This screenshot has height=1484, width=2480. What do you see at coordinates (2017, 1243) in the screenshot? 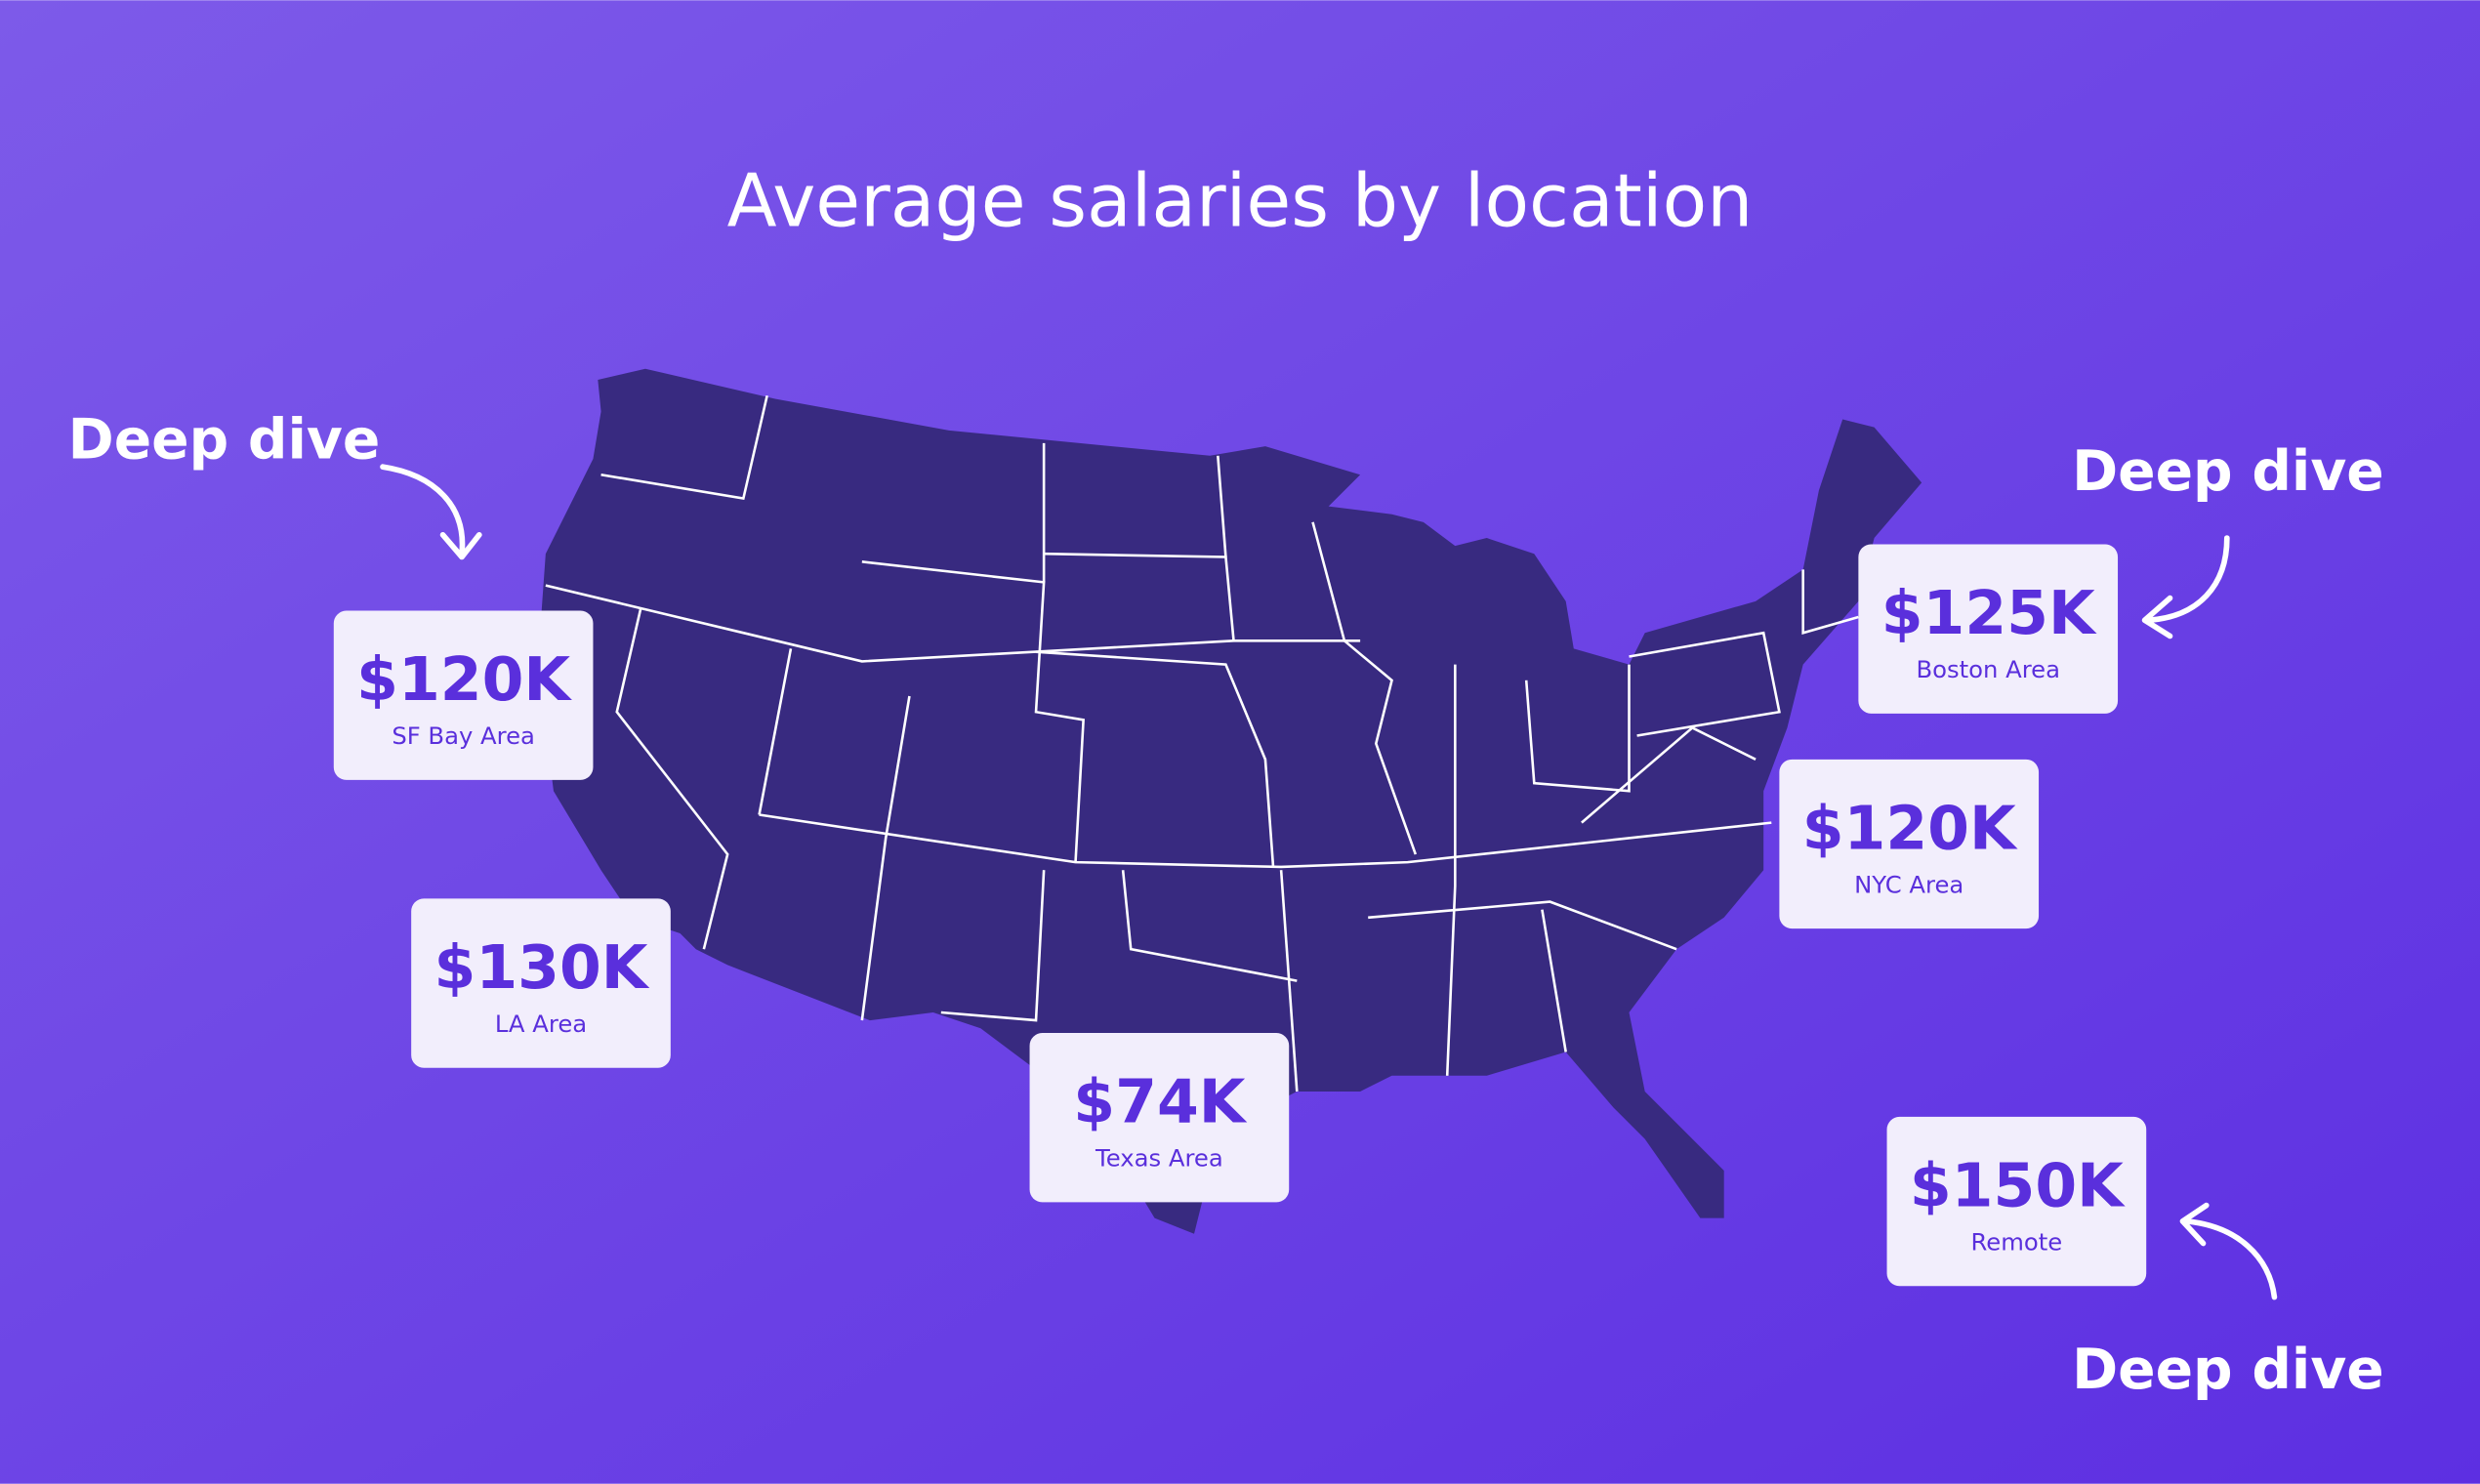
I see `card-label: Remote` at bounding box center [2017, 1243].